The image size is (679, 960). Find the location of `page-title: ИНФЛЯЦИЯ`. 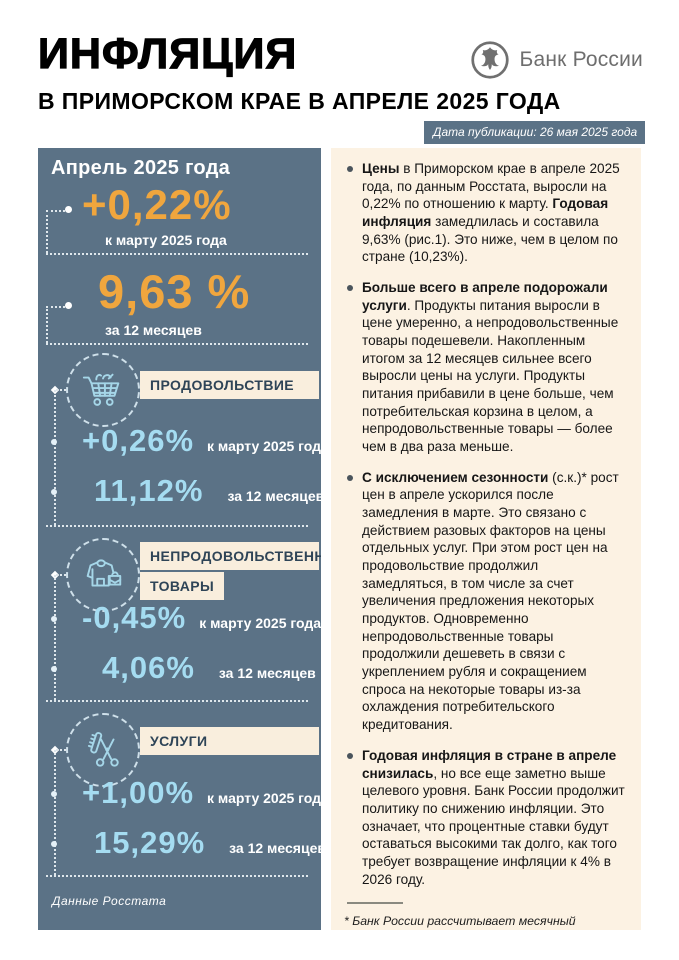

page-title: ИНФЛЯЦИЯ is located at coordinates (167, 53).